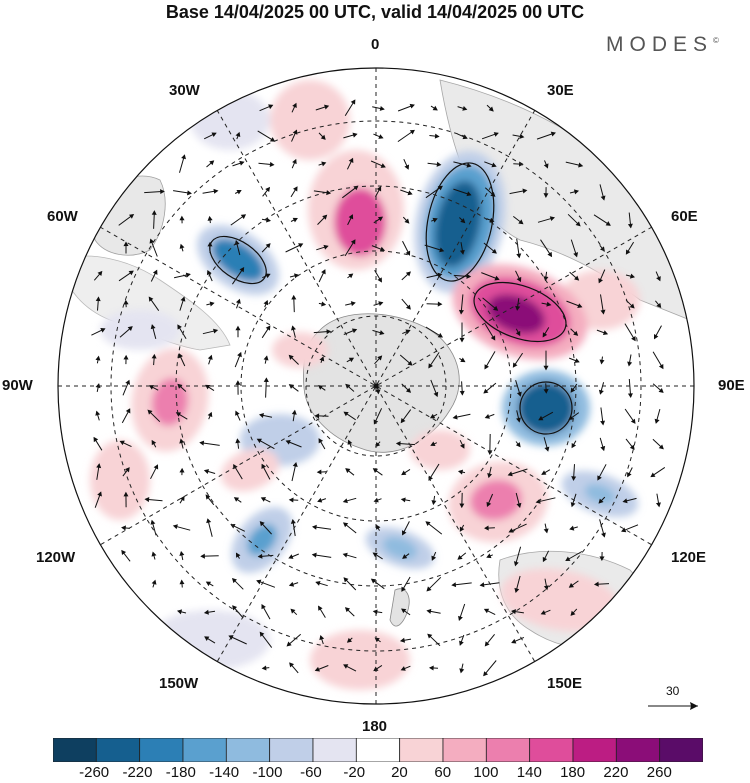  Describe the element at coordinates (660, 44) in the screenshot. I see `brand-name: MODES` at that location.